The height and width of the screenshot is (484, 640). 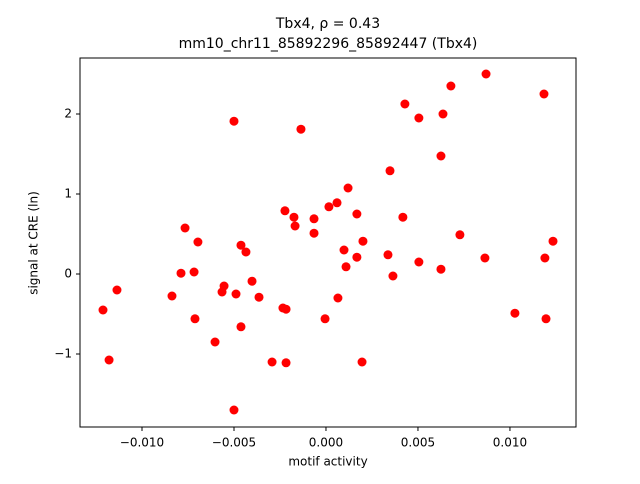 What do you see at coordinates (68, 274) in the screenshot?
I see `y-tick-label: 0` at bounding box center [68, 274].